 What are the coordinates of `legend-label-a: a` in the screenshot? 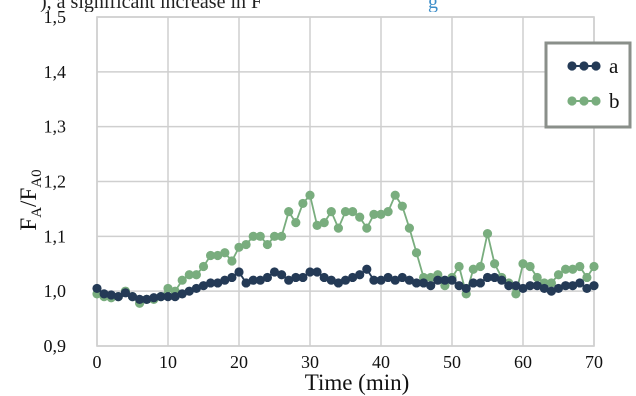 It's located at (614, 66).